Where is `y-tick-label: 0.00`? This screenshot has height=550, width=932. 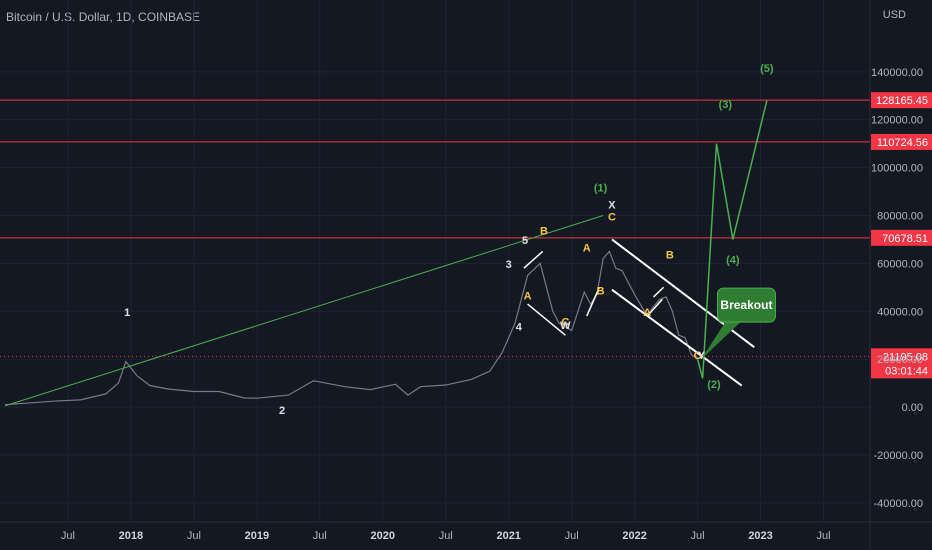
y-tick-label: 0.00 is located at coordinates (912, 408).